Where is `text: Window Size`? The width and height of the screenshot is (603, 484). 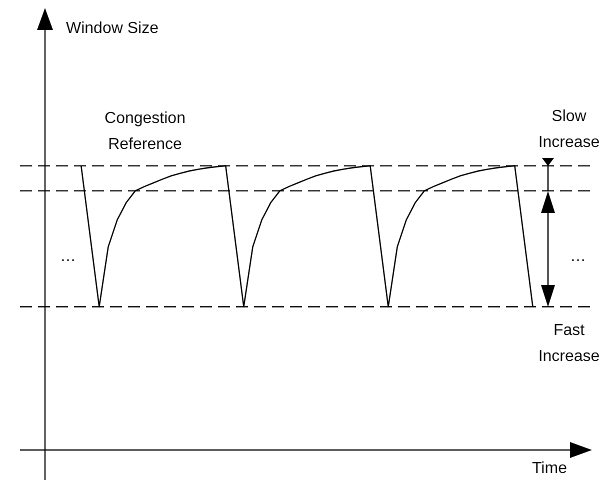 text: Window Size is located at coordinates (113, 29).